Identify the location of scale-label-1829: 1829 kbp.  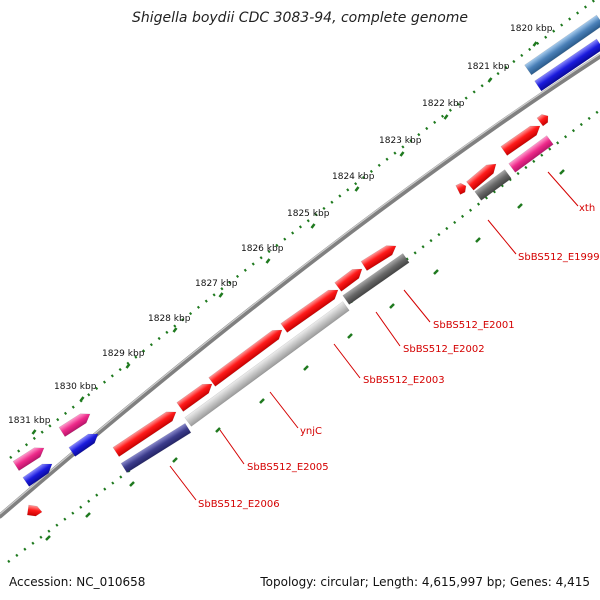
(123, 354).